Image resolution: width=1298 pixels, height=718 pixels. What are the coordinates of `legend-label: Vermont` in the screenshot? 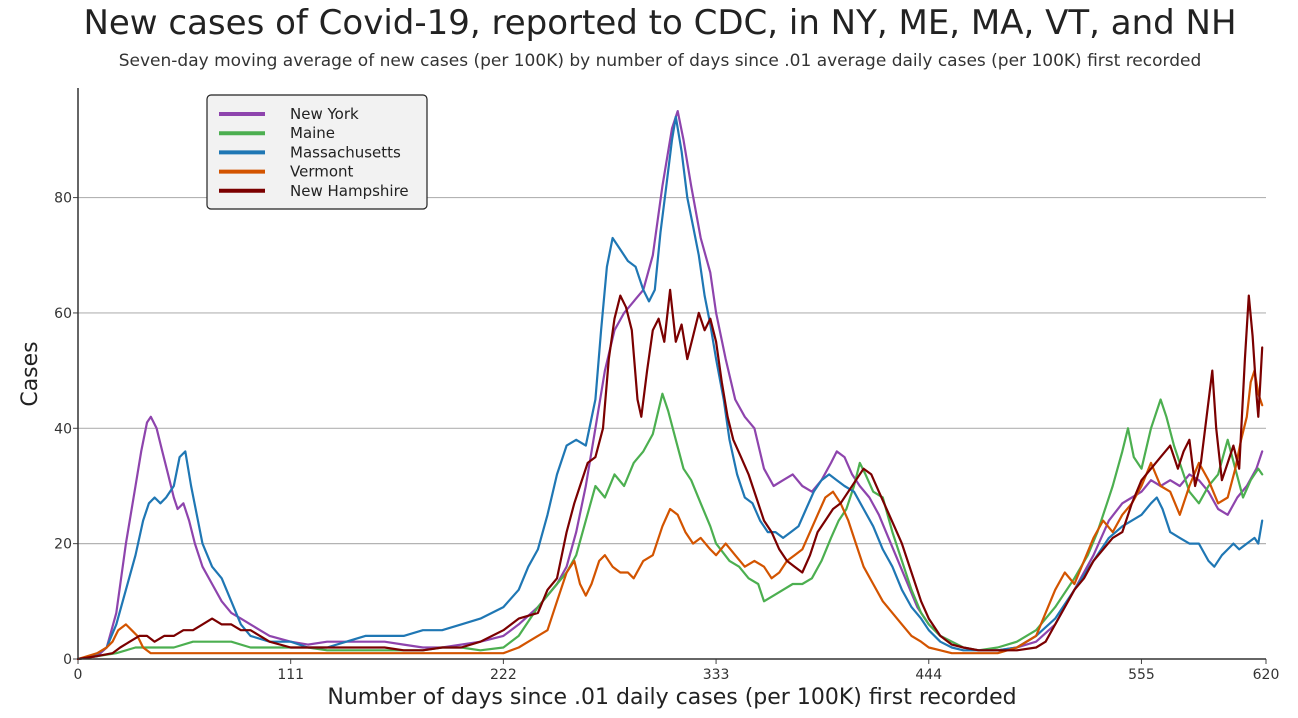 It's located at (322, 172).